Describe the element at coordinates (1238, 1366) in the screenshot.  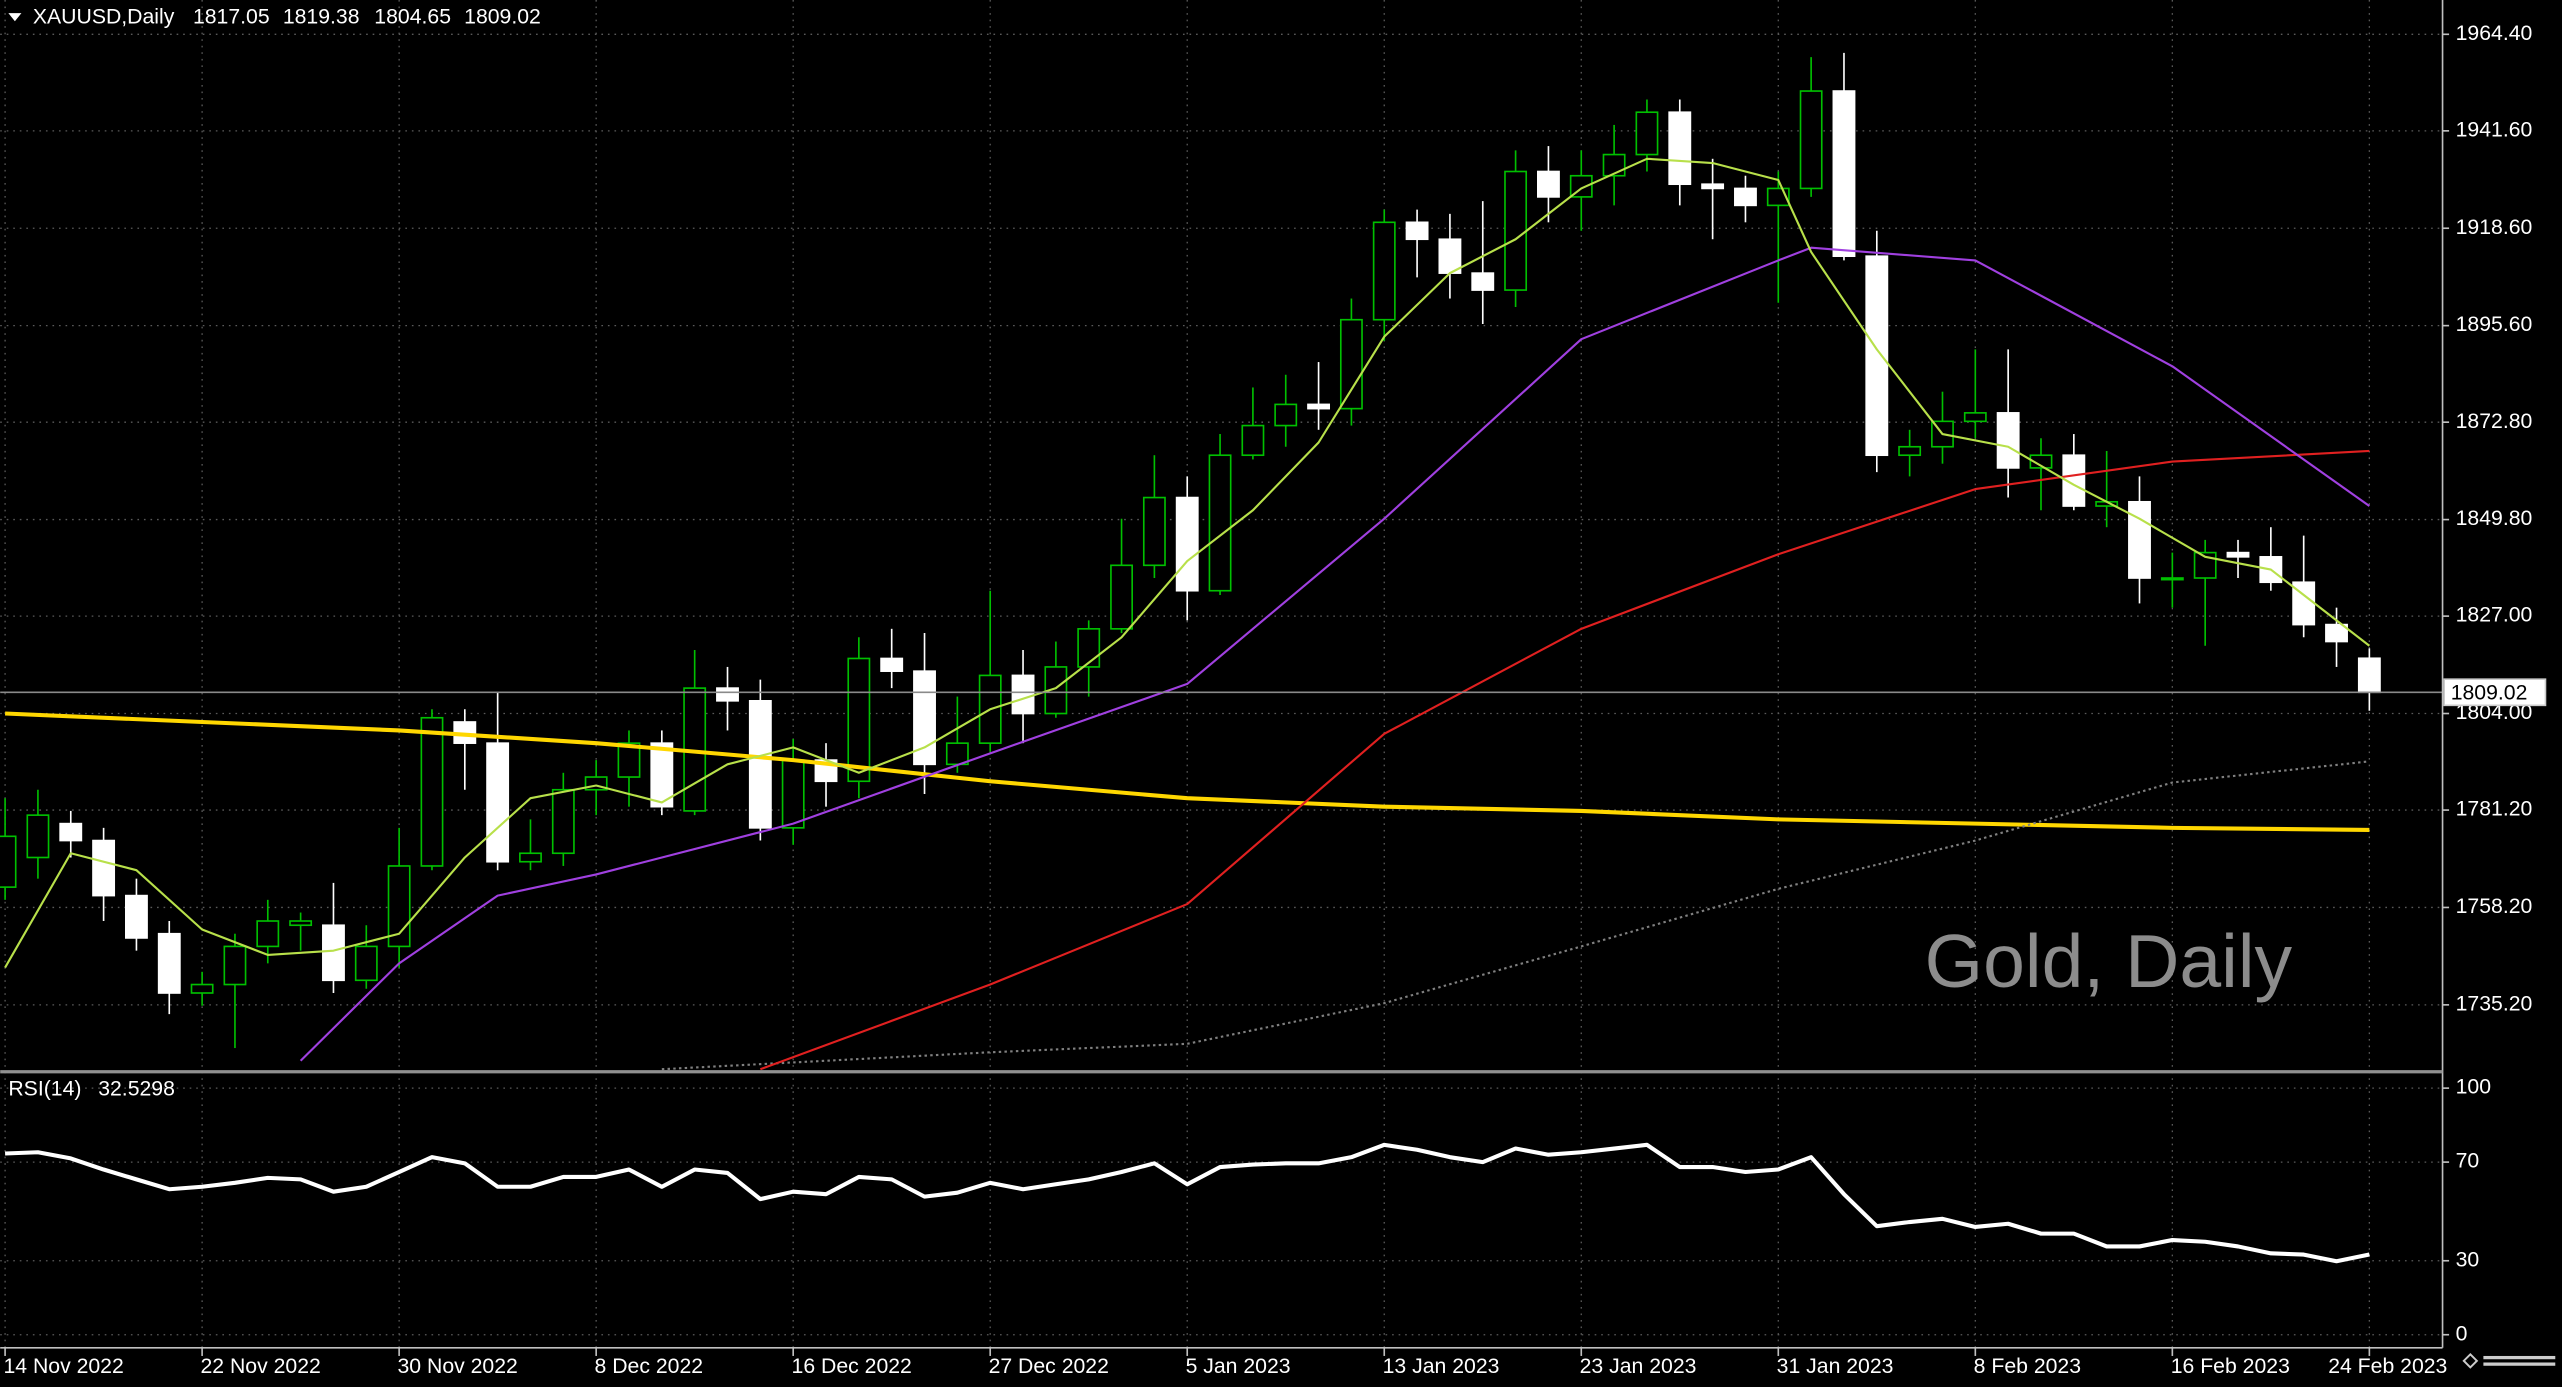
I see `x-tick-label: 5 Jan 2023` at that location.